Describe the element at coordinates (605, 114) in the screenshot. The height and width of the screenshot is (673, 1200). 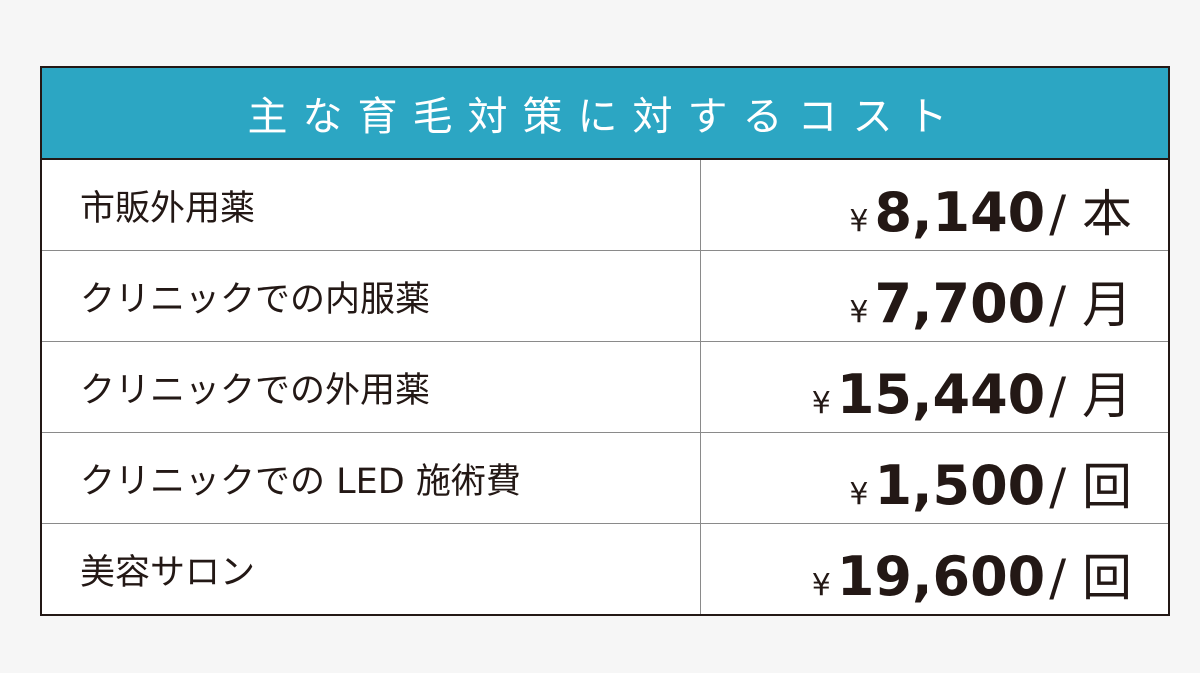
I see `table-title: 主な育毛対策に対するコスト` at that location.